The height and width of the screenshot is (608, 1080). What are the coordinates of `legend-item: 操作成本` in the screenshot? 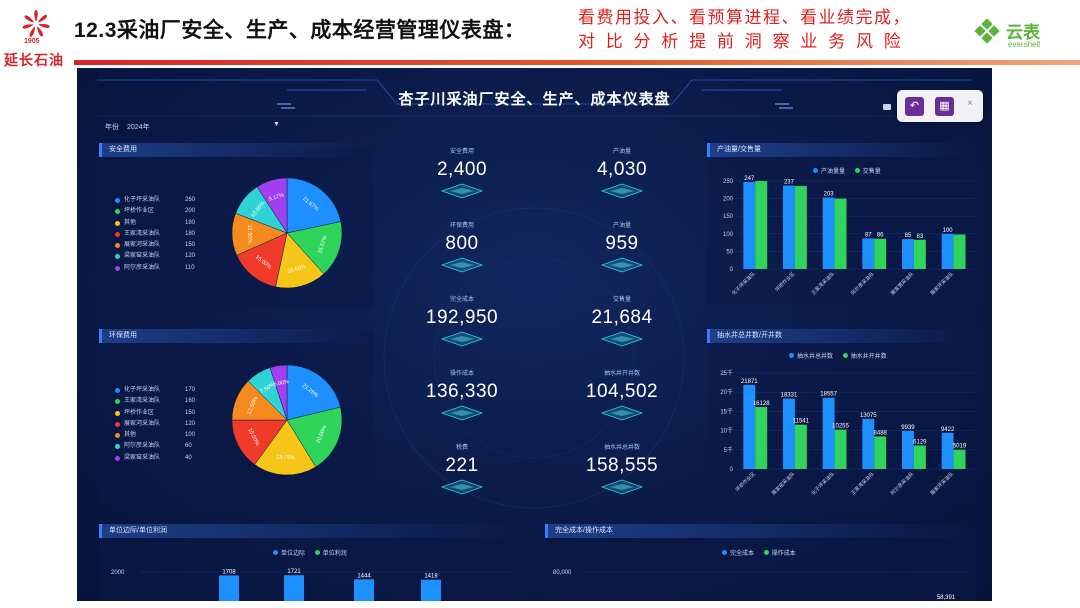 It's located at (783, 554).